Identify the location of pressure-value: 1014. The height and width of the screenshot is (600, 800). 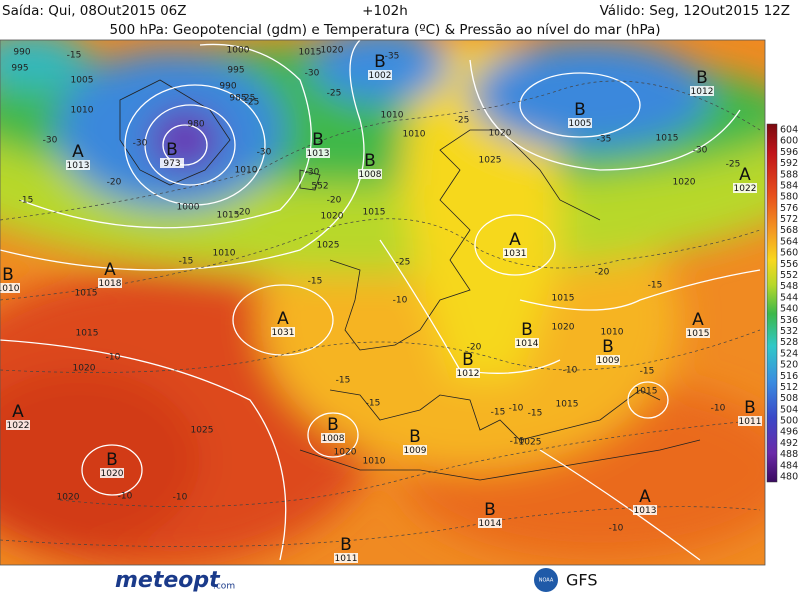
(490, 524).